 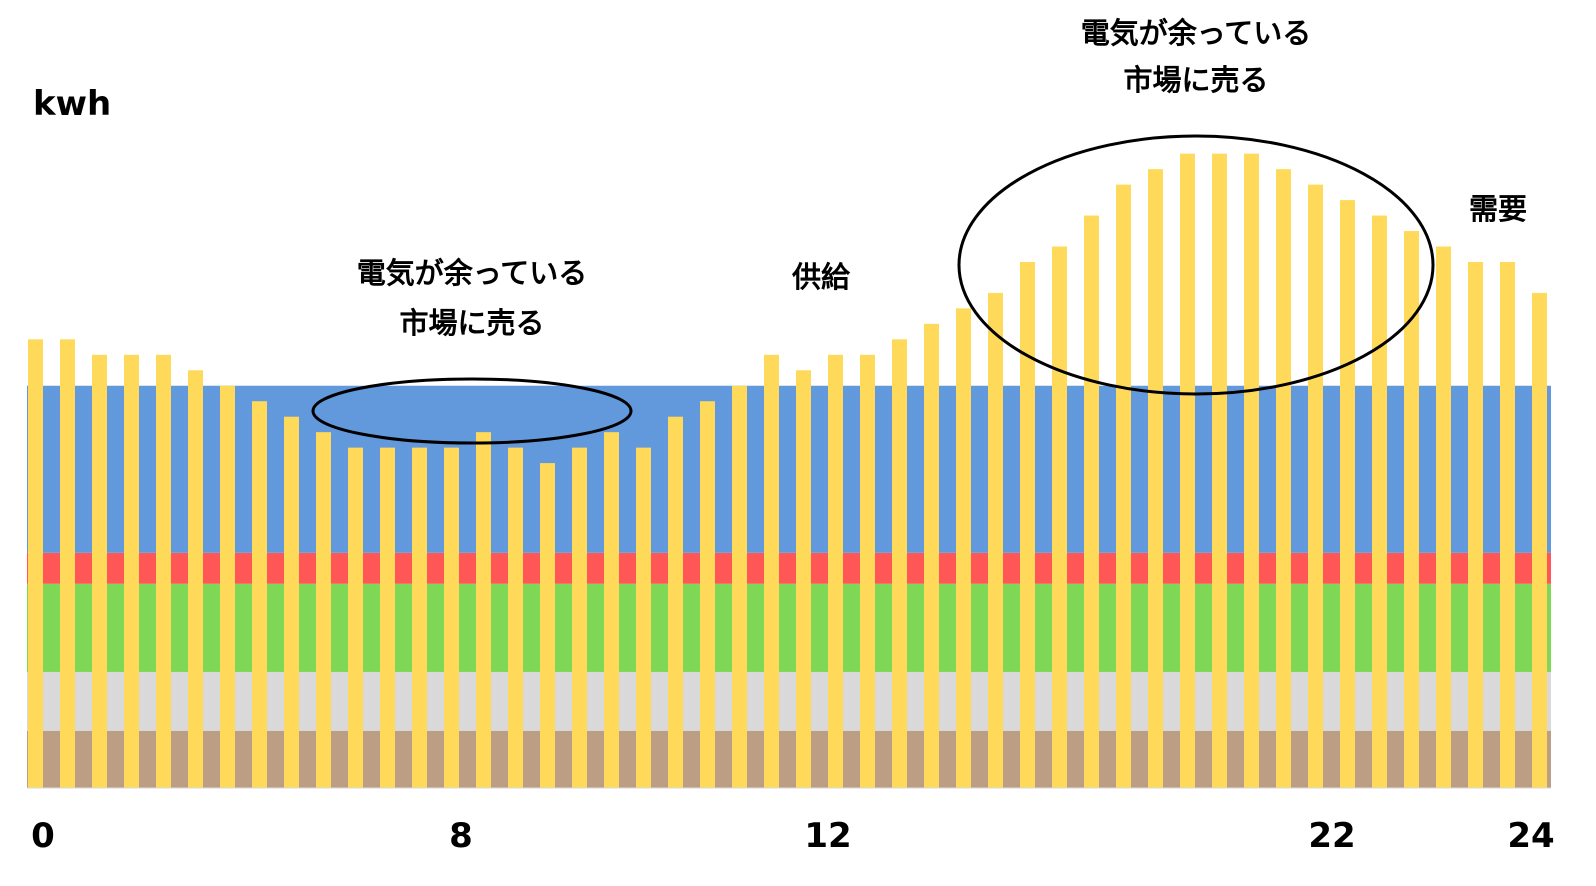 I want to click on annotation-1-ellipse, so click(x=472, y=411).